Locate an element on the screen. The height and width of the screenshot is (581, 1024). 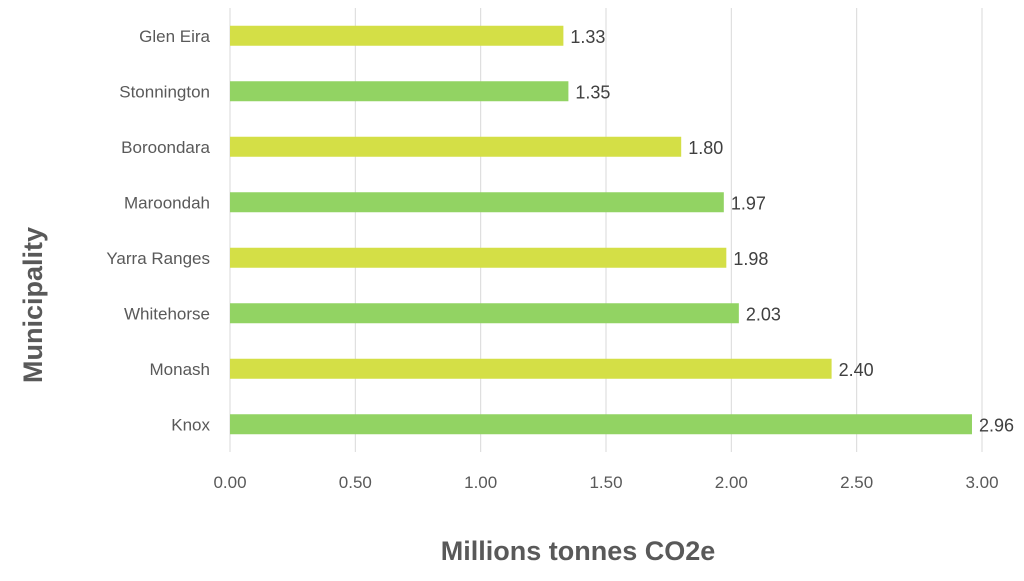
x-tick-label: 0.00 is located at coordinates (229, 482).